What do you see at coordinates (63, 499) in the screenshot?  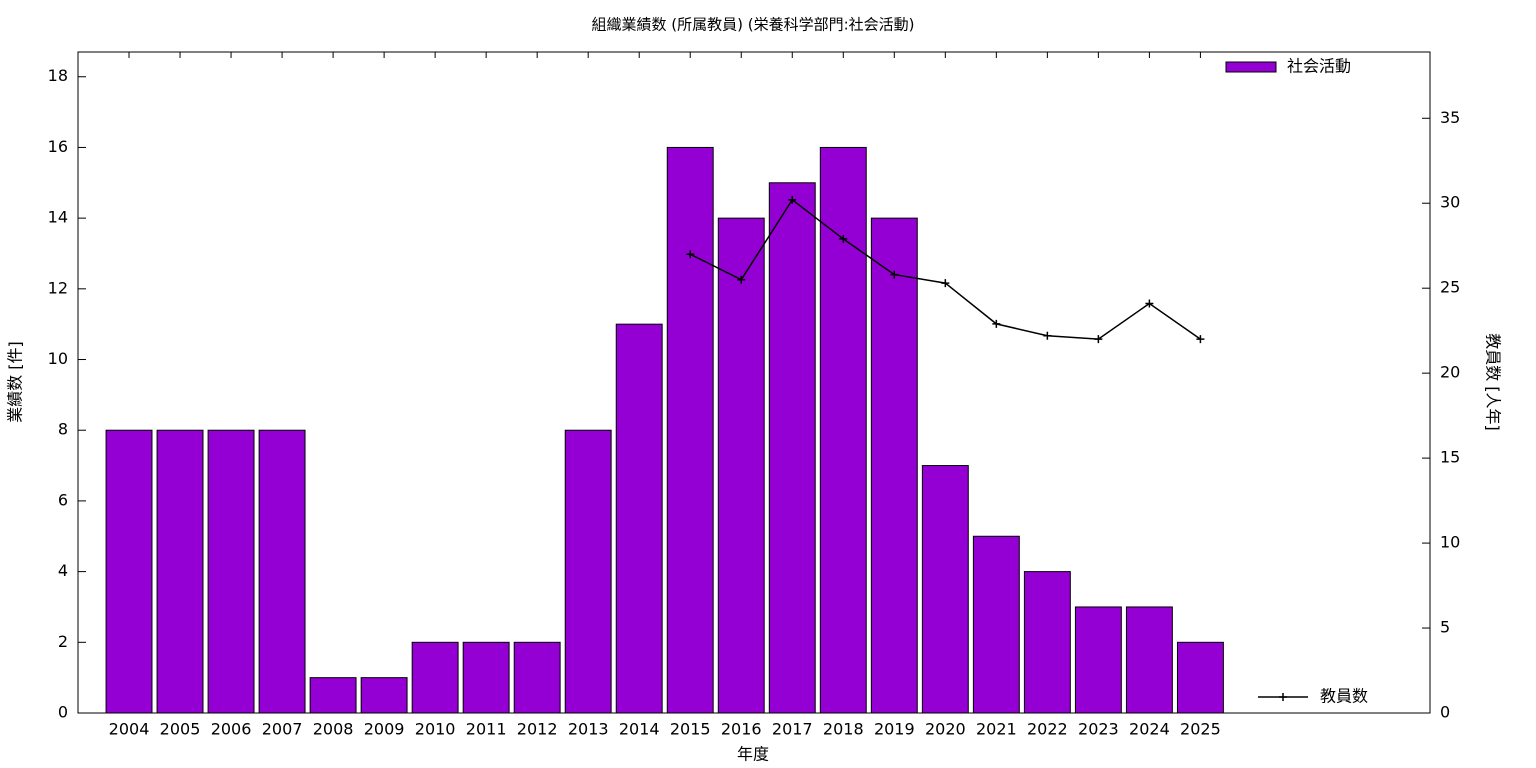 I see `y-tick-label: 6` at bounding box center [63, 499].